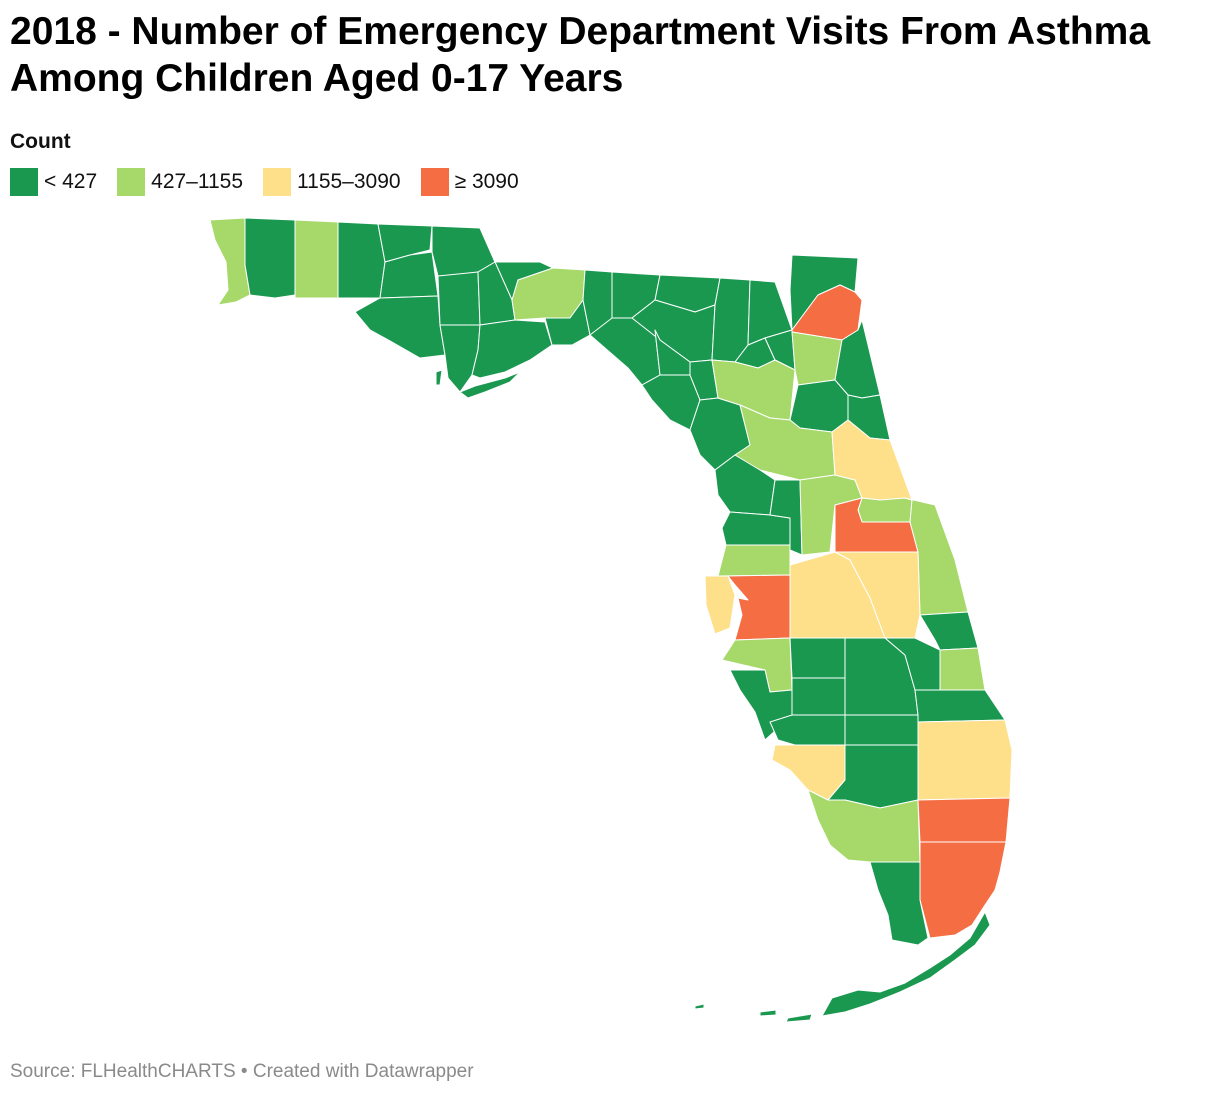 This screenshot has height=1098, width=1220. Describe the element at coordinates (478, 384) in the screenshot. I see `county-panhandle-islands` at that location.